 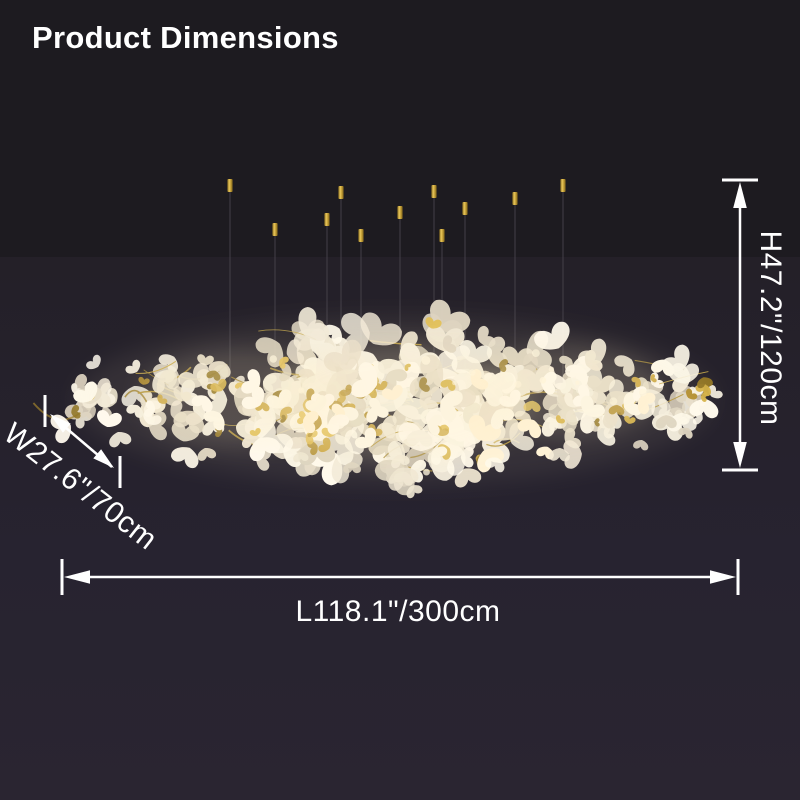 I want to click on width-dimension-arrow, so click(x=82, y=441).